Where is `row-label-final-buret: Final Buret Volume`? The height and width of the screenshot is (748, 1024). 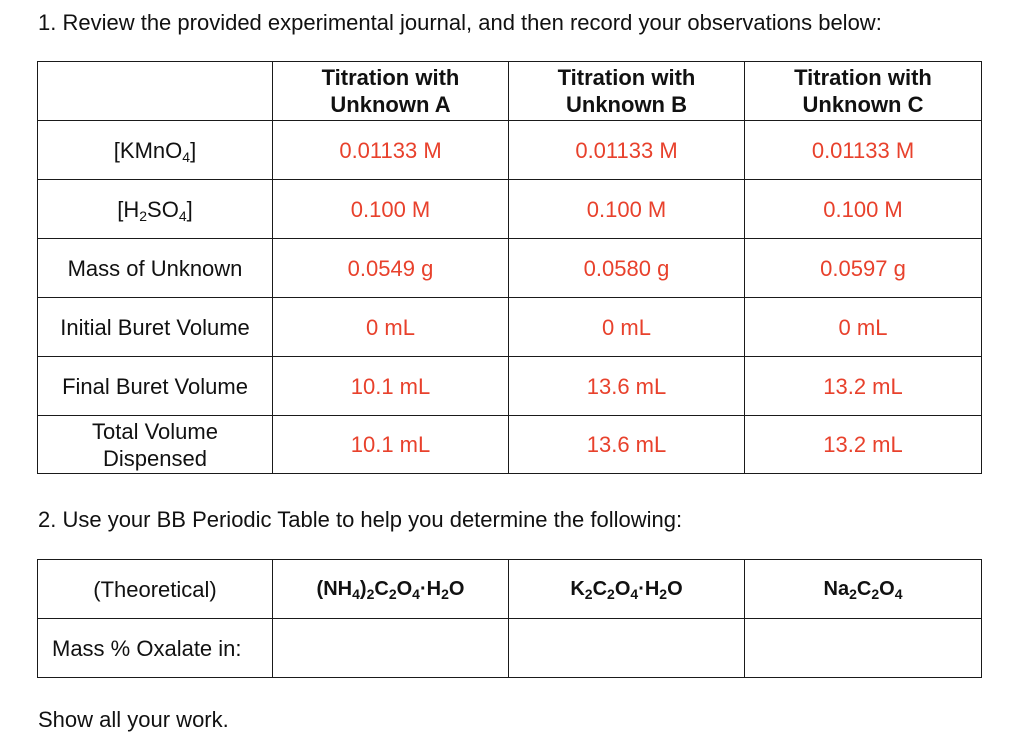 row-label-final-buret: Final Buret Volume is located at coordinates (155, 386).